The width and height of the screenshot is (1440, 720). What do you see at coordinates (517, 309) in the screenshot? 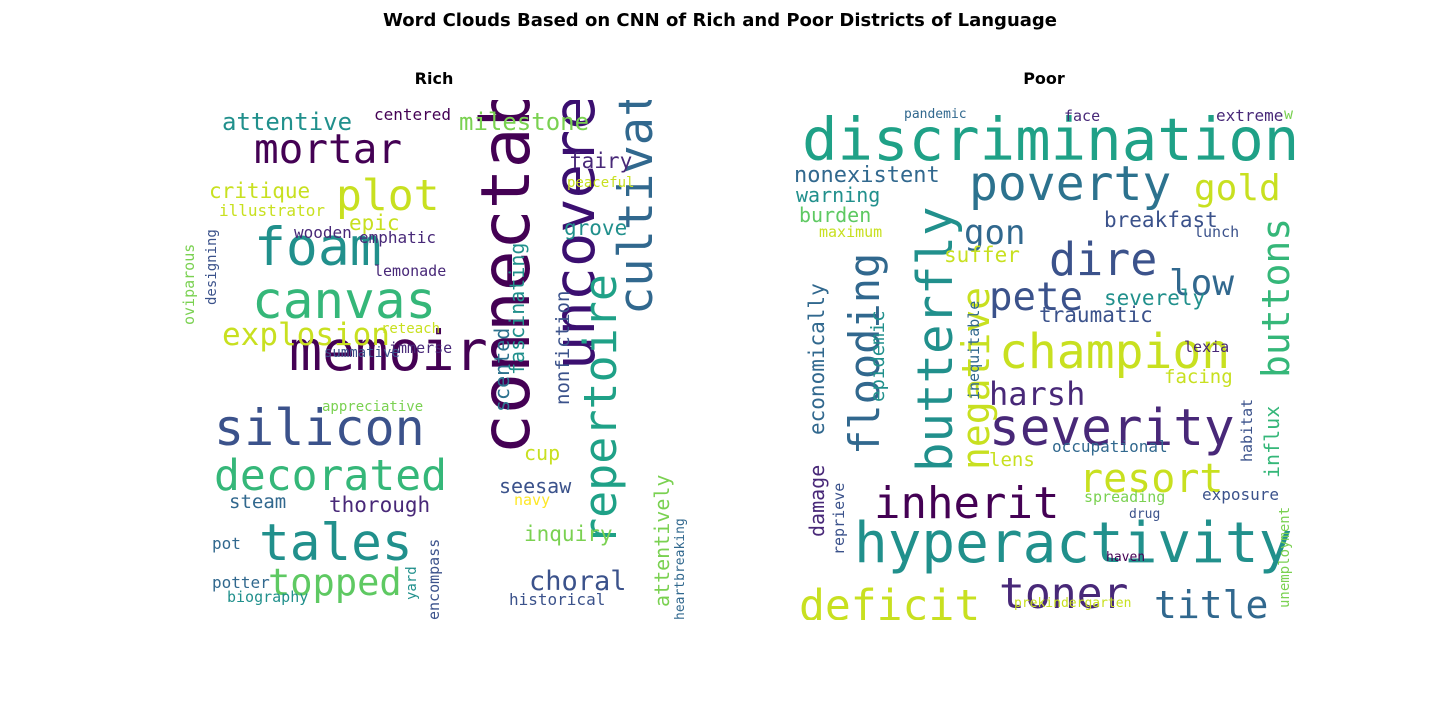
I see `rich-word-fascinating: fascinating` at bounding box center [517, 309].